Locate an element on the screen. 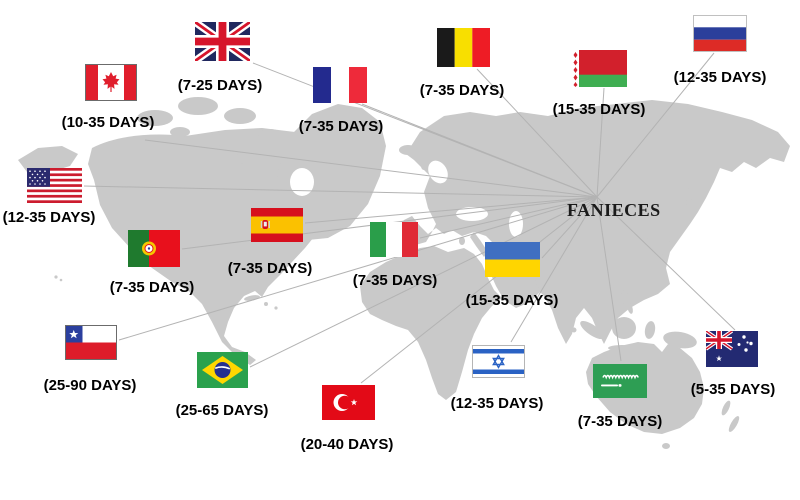 The width and height of the screenshot is (800, 500). italy-days-label: (7-35 DAYS) is located at coordinates (395, 280).